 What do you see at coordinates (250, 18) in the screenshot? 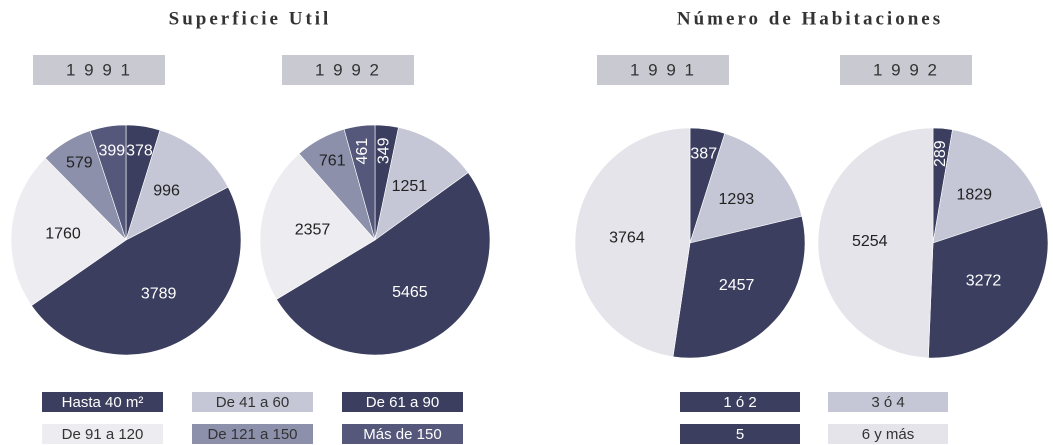
I see `section-title: Superficie Util` at bounding box center [250, 18].